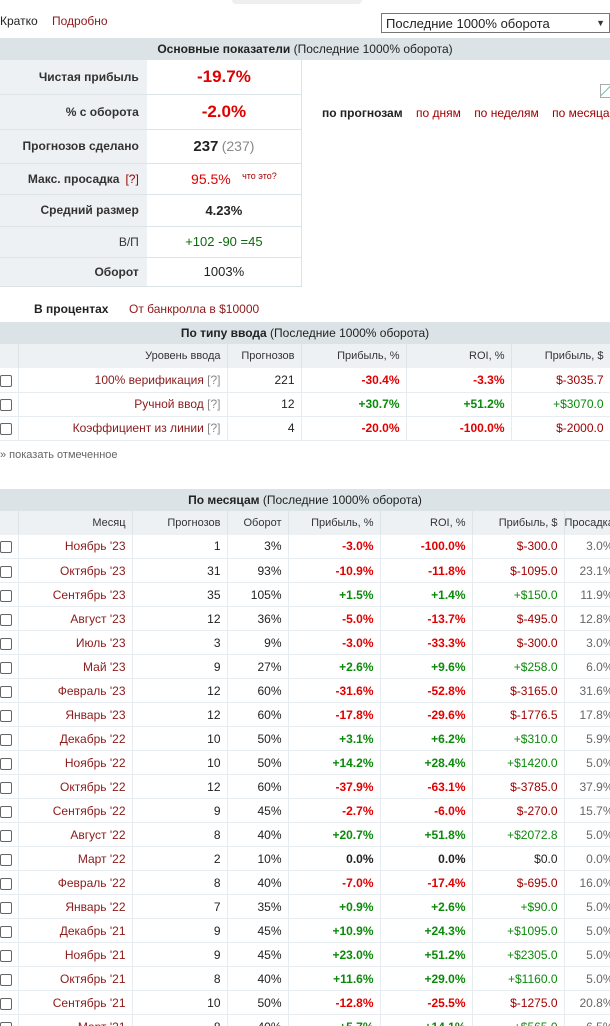 The width and height of the screenshot is (610, 1026). What do you see at coordinates (75, 642) in the screenshot?
I see `month-cell: Июль '23` at bounding box center [75, 642].